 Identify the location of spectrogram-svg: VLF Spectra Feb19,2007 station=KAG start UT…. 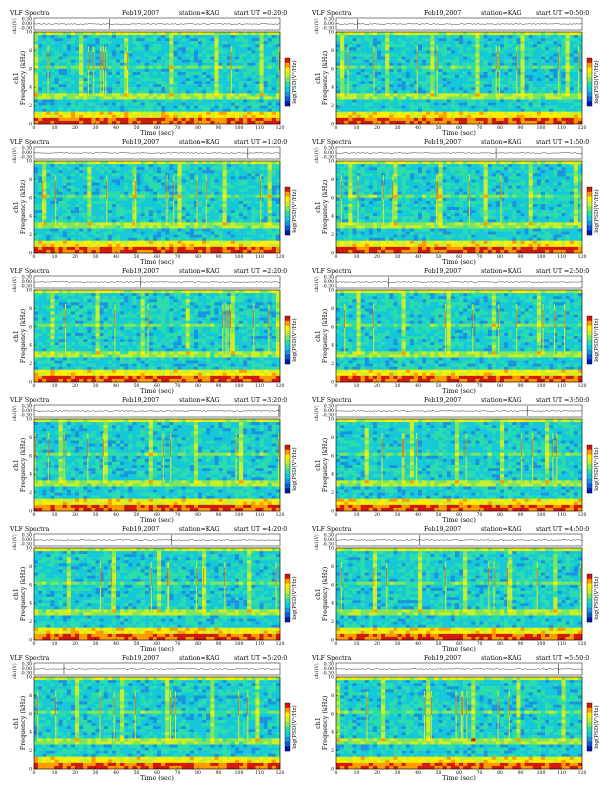
(455, 460).